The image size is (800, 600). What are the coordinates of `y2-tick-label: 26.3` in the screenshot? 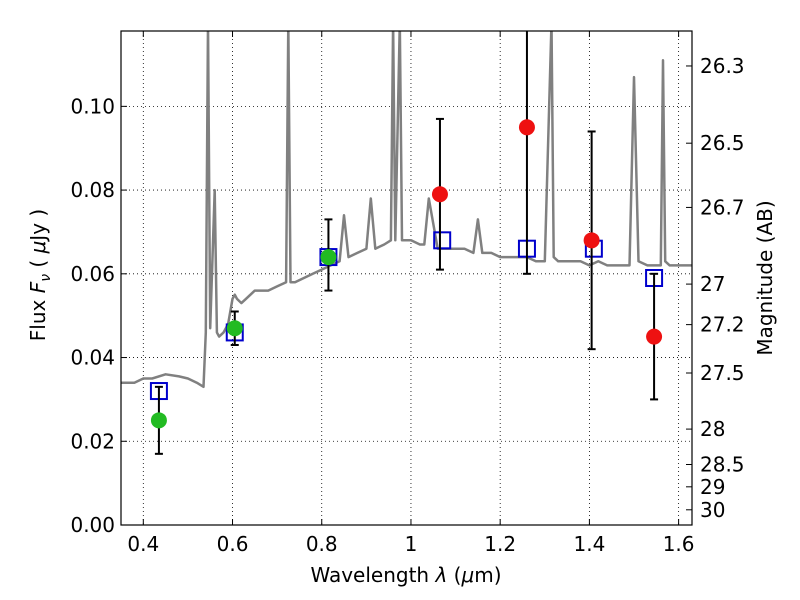 It's located at (722, 66).